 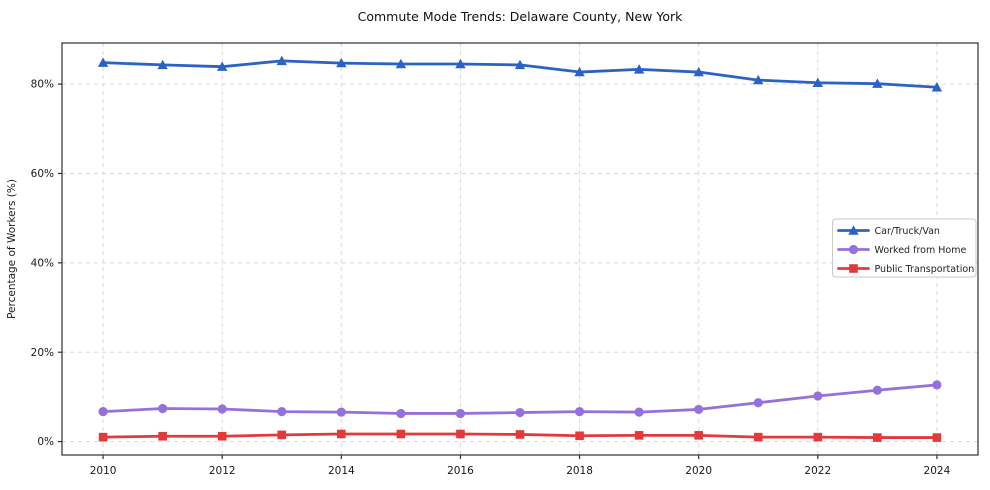 What do you see at coordinates (222, 471) in the screenshot?
I see `x-tick-label: 2012` at bounding box center [222, 471].